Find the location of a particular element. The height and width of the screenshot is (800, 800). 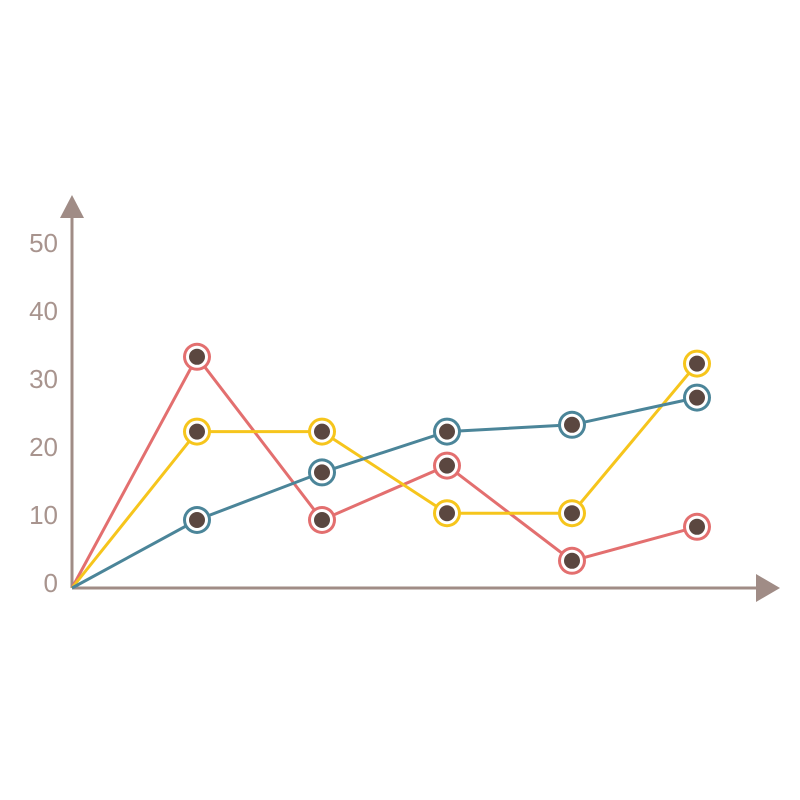

y-tick-label: 30 is located at coordinates (43, 379).